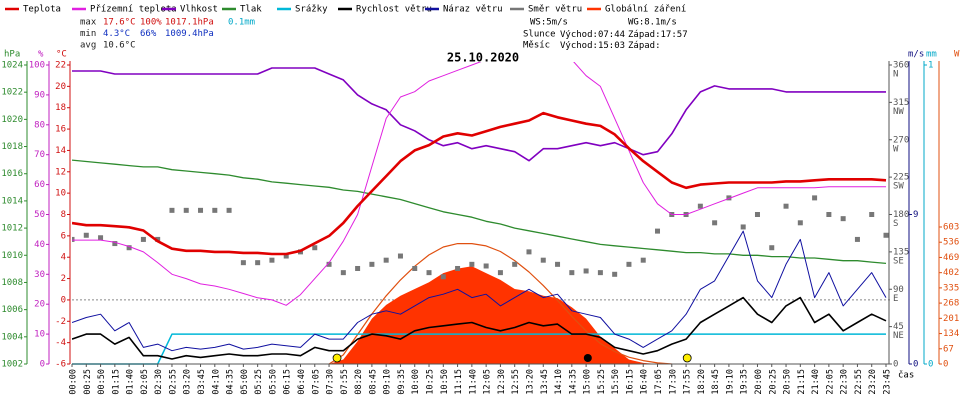  I want to click on legend-label: Teplota, so click(42, 10).